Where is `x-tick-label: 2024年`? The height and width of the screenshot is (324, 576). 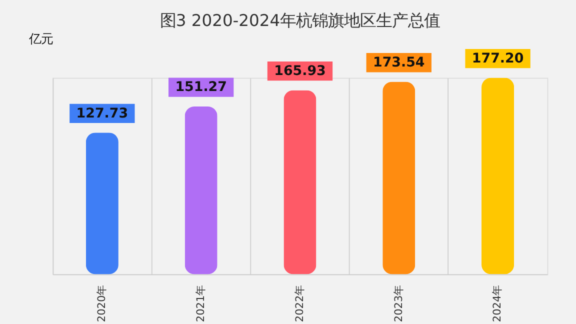 x-tick-label: 2024年 is located at coordinates (498, 303).